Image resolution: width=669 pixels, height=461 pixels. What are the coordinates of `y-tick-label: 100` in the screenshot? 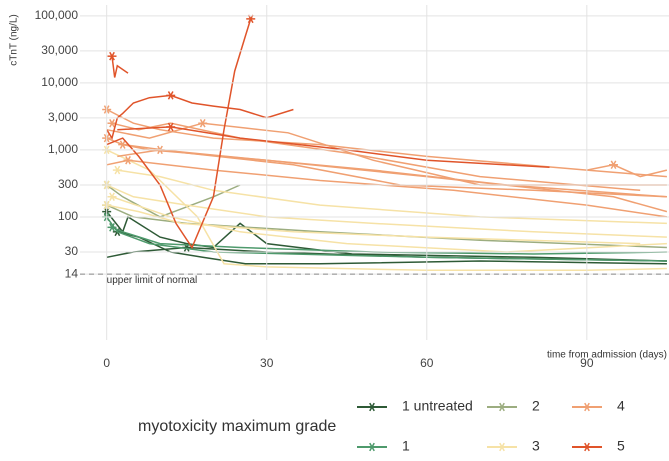 It's located at (68, 216).